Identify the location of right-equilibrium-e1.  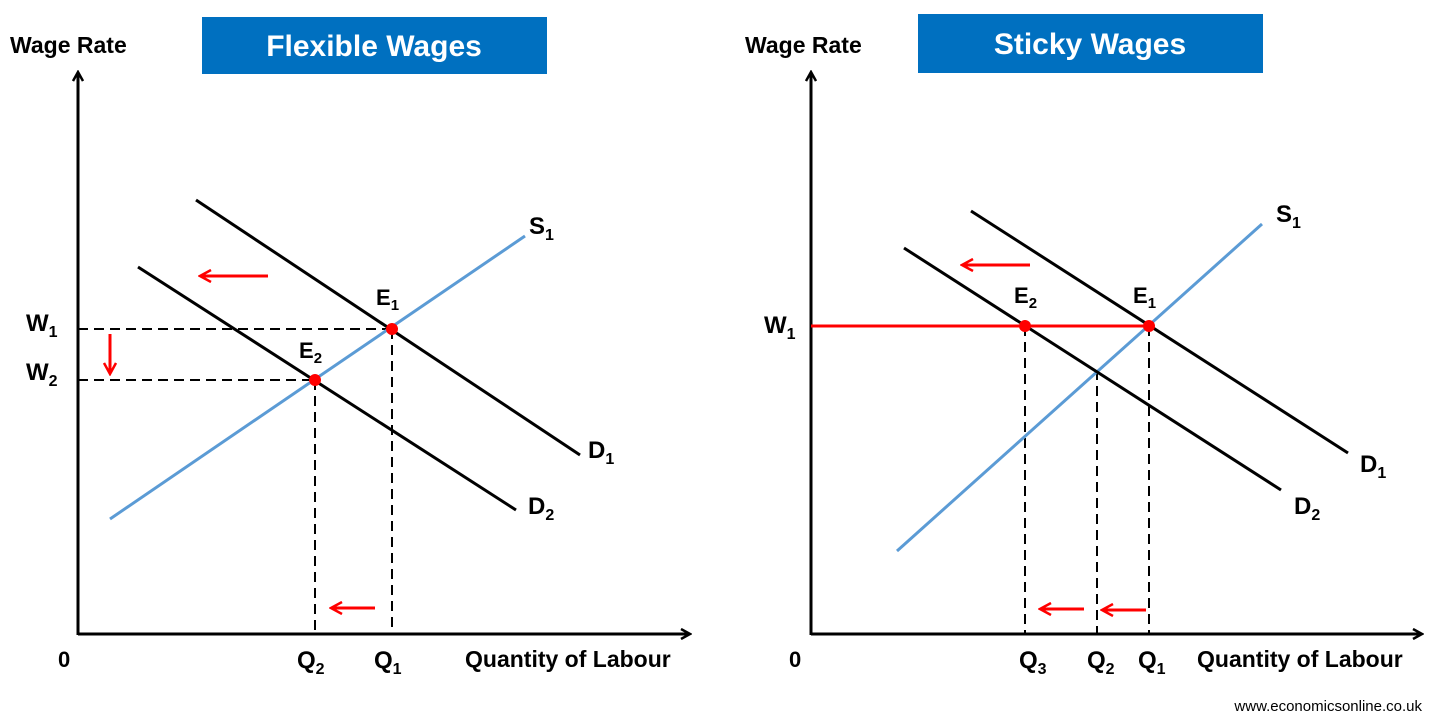
(1149, 326).